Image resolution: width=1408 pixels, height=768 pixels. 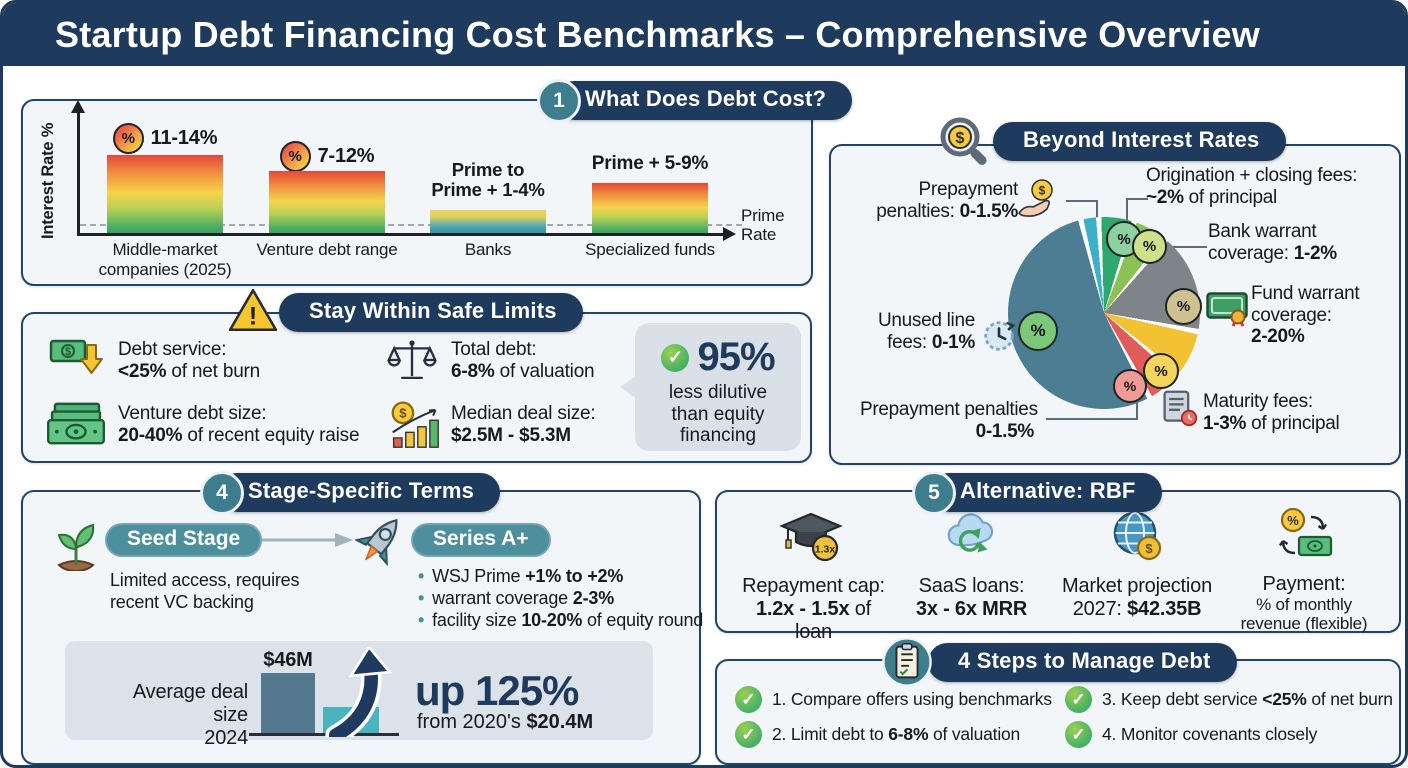 I want to click on pie-label-maturity: Maturity fees: 1-3% of principal, so click(x=1302, y=412).